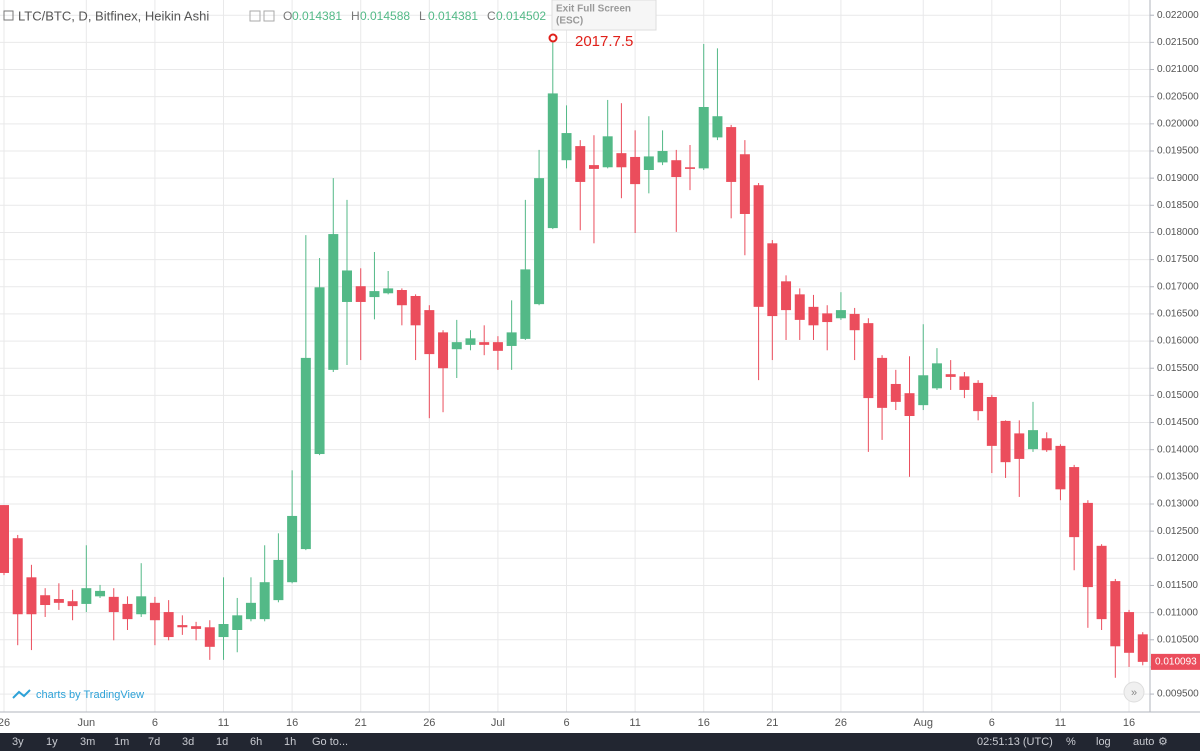 The height and width of the screenshot is (751, 1200). What do you see at coordinates (8, 15) in the screenshot?
I see `collapse-icon` at bounding box center [8, 15].